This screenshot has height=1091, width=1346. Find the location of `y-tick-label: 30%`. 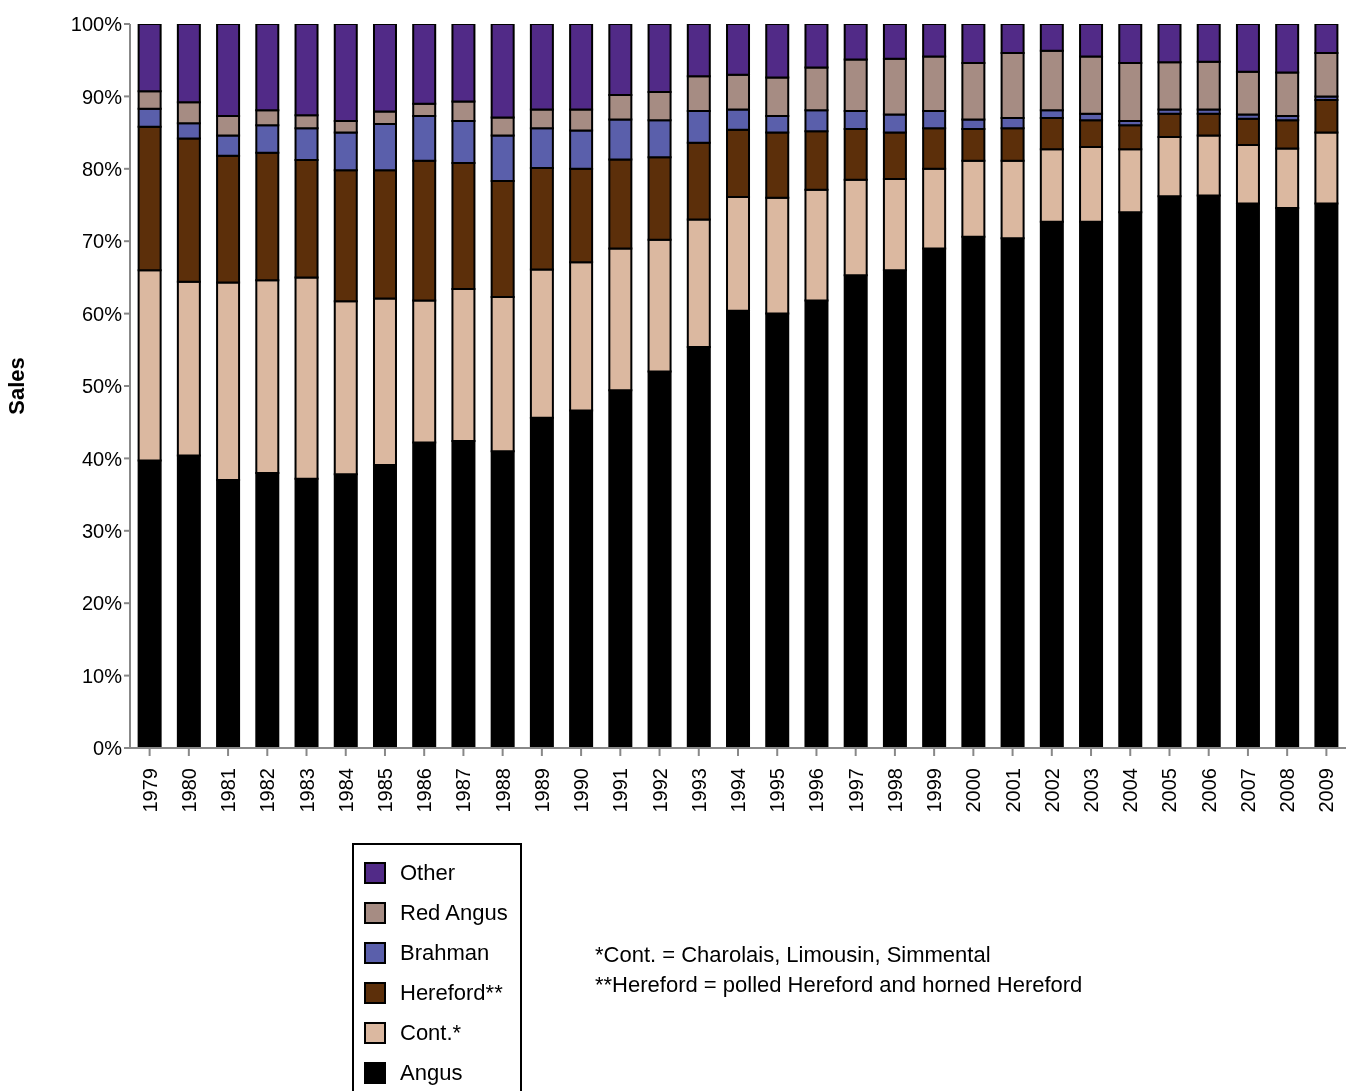

y-tick-label: 30% is located at coordinates (102, 530).